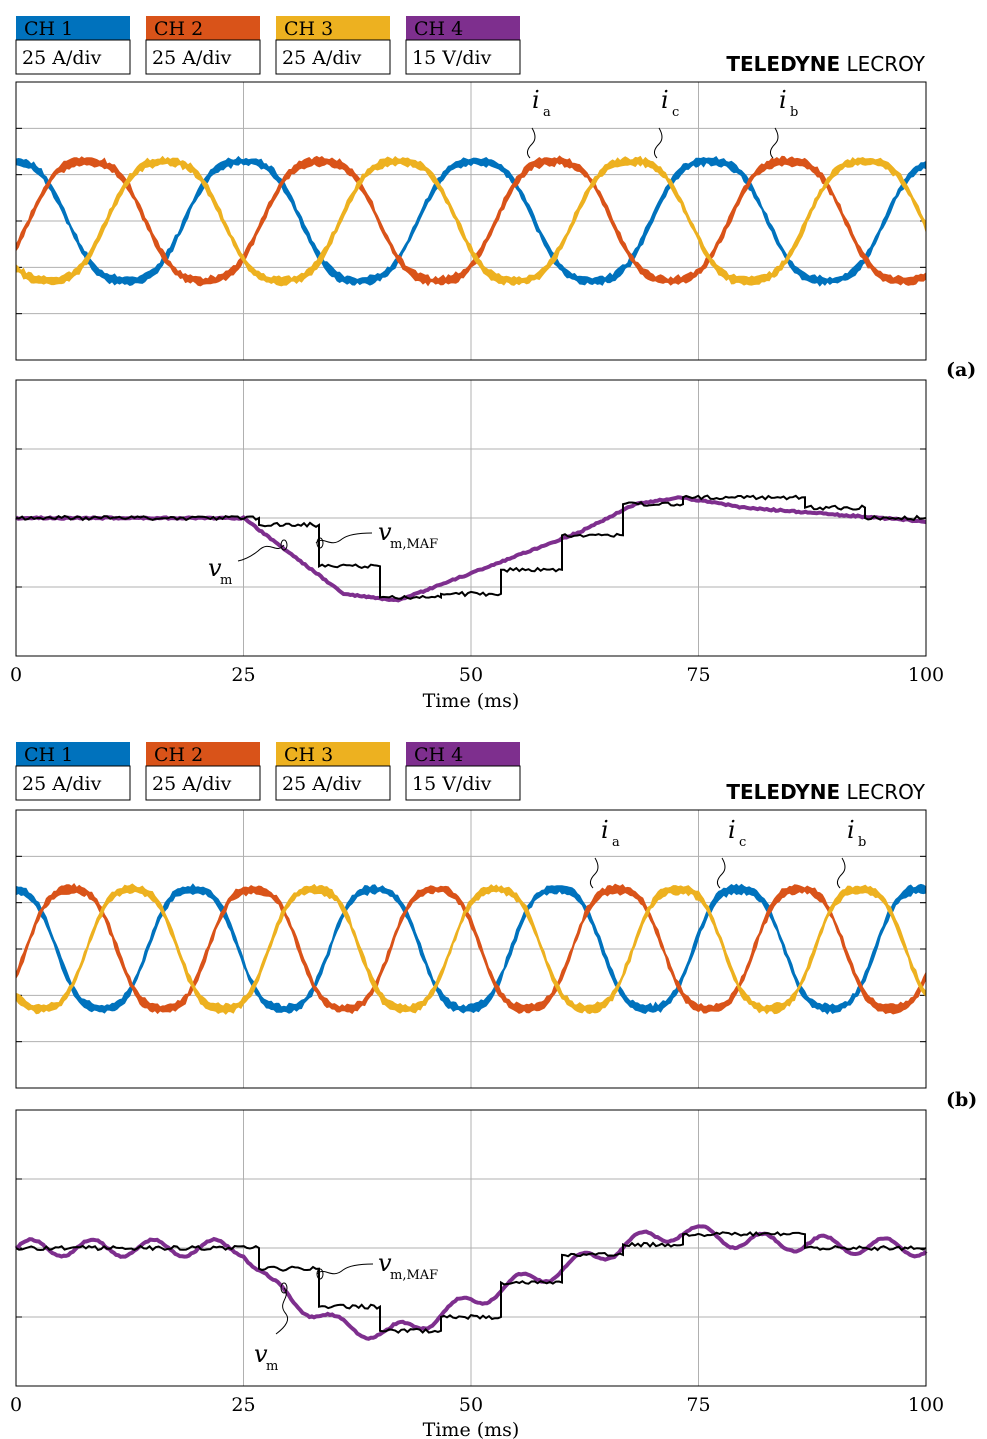 This screenshot has width=987, height=1439. What do you see at coordinates (438, 755) in the screenshot?
I see `ch4-label-b: CH 4` at bounding box center [438, 755].